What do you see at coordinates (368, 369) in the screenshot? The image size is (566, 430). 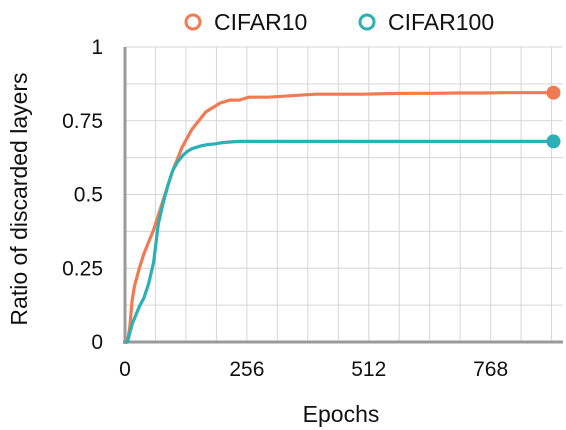 I see `x-tick-label: 512` at bounding box center [368, 369].